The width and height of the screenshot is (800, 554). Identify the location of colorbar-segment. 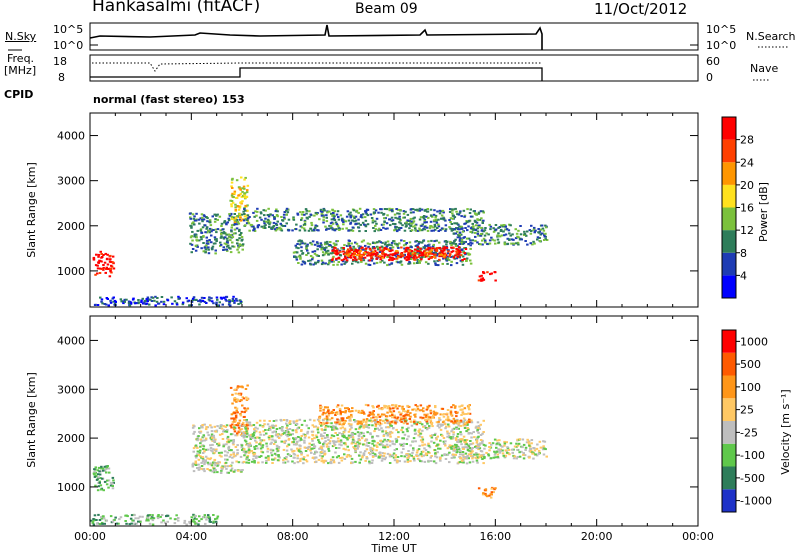
(729, 241).